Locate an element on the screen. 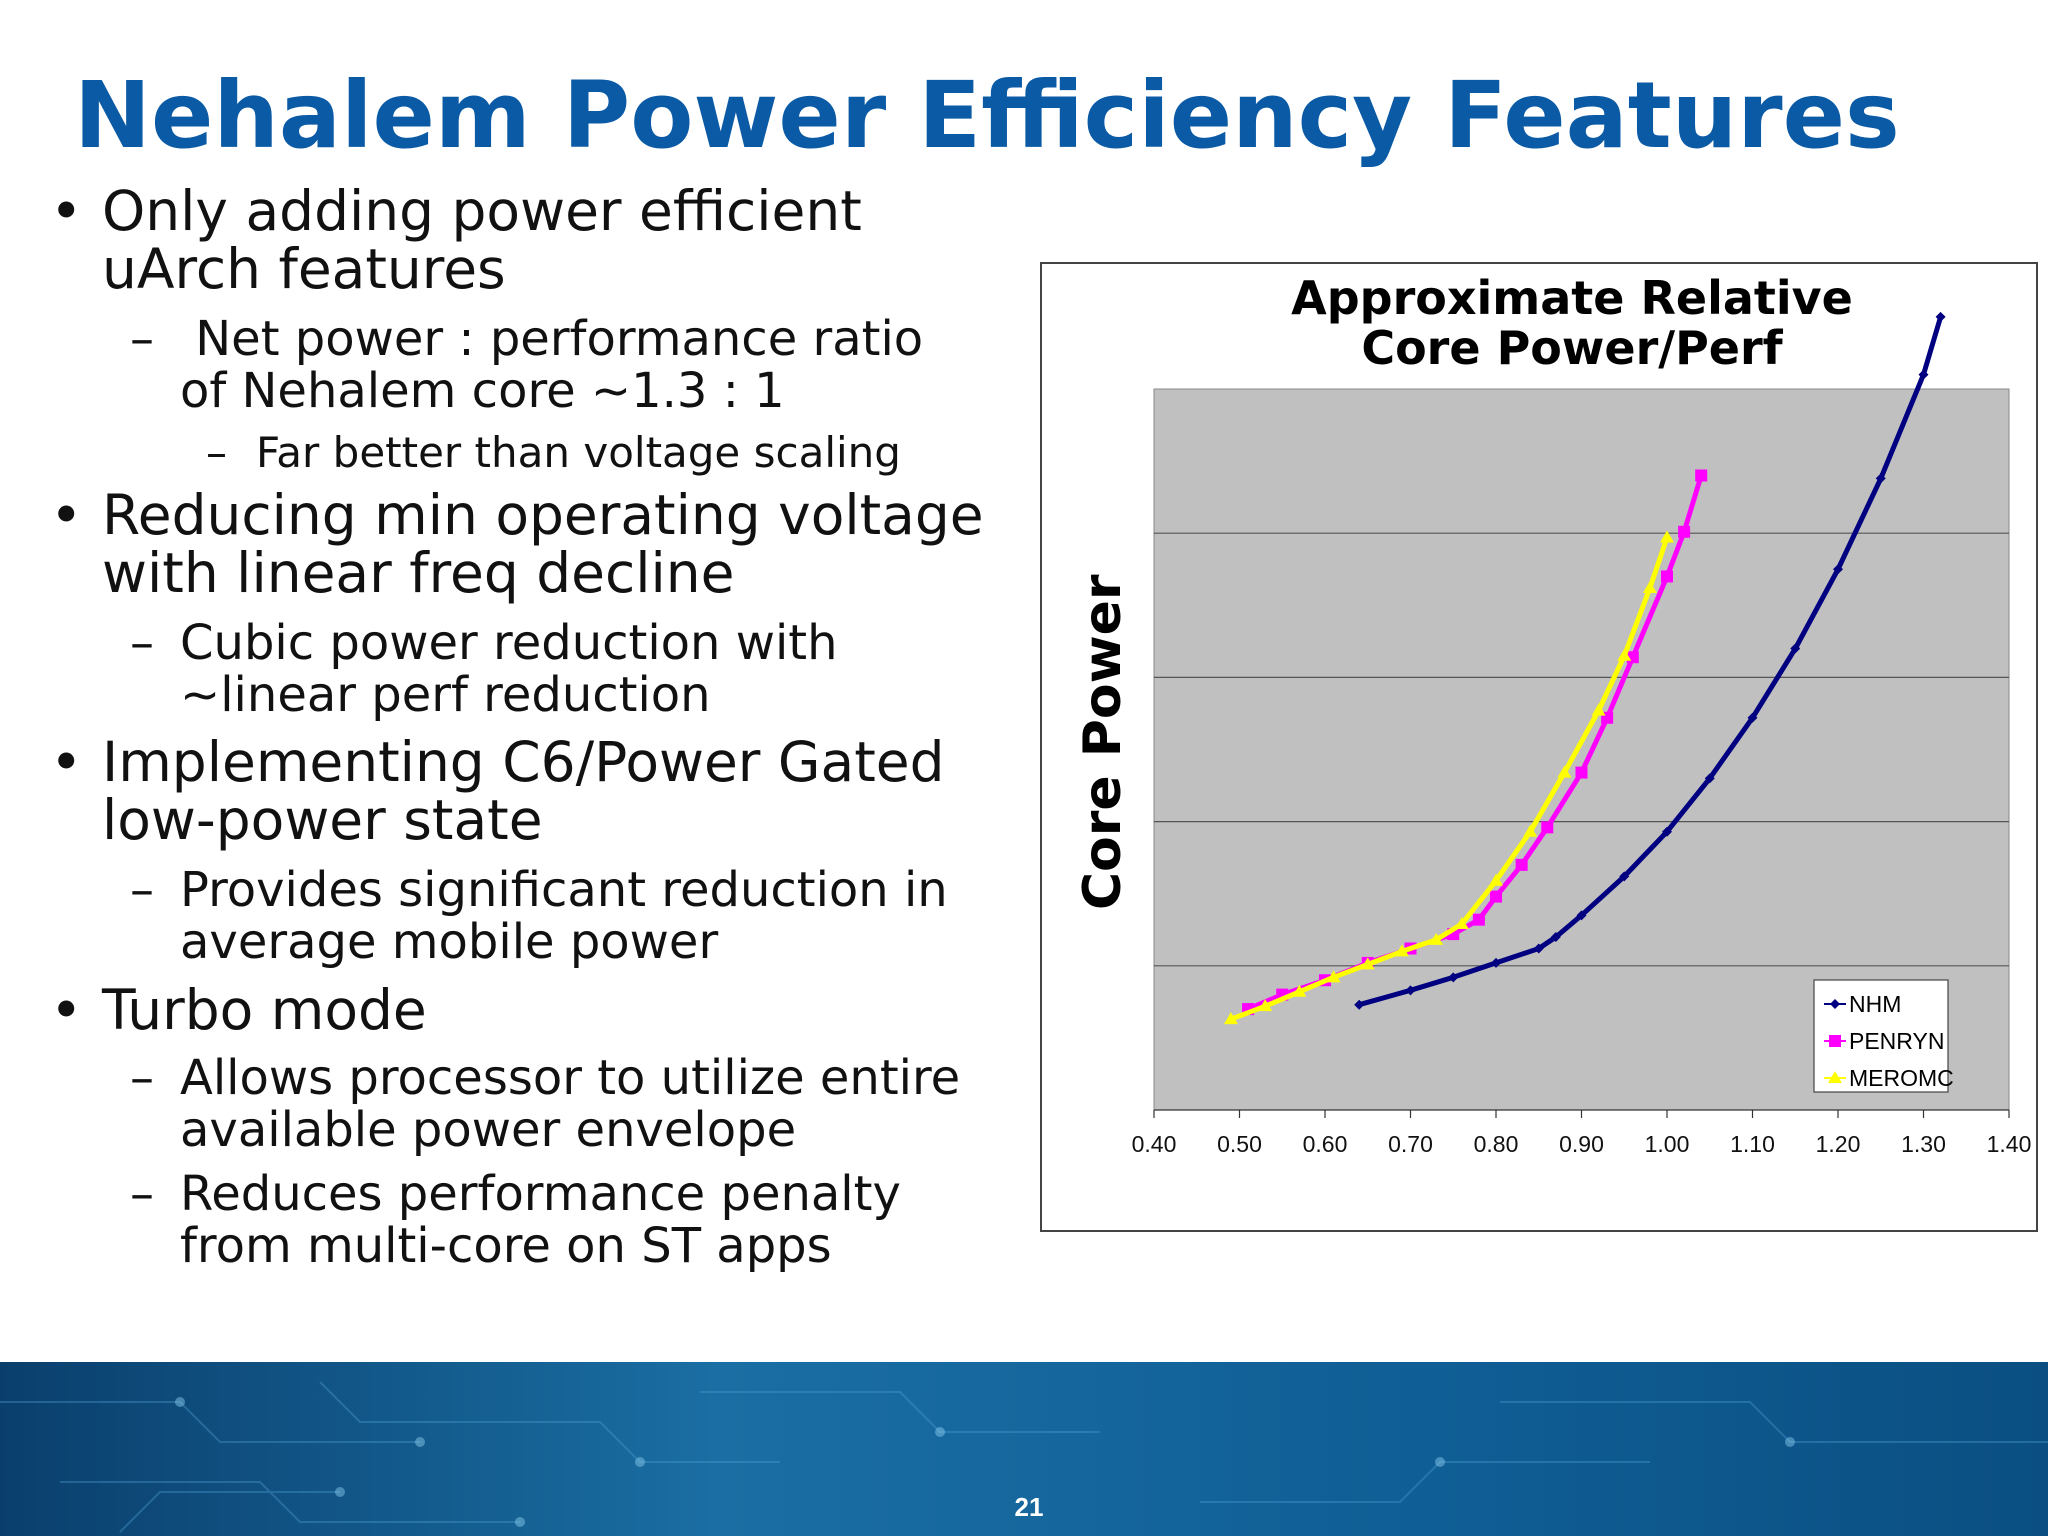  y-axis-label: Core Power is located at coordinates (1103, 742).